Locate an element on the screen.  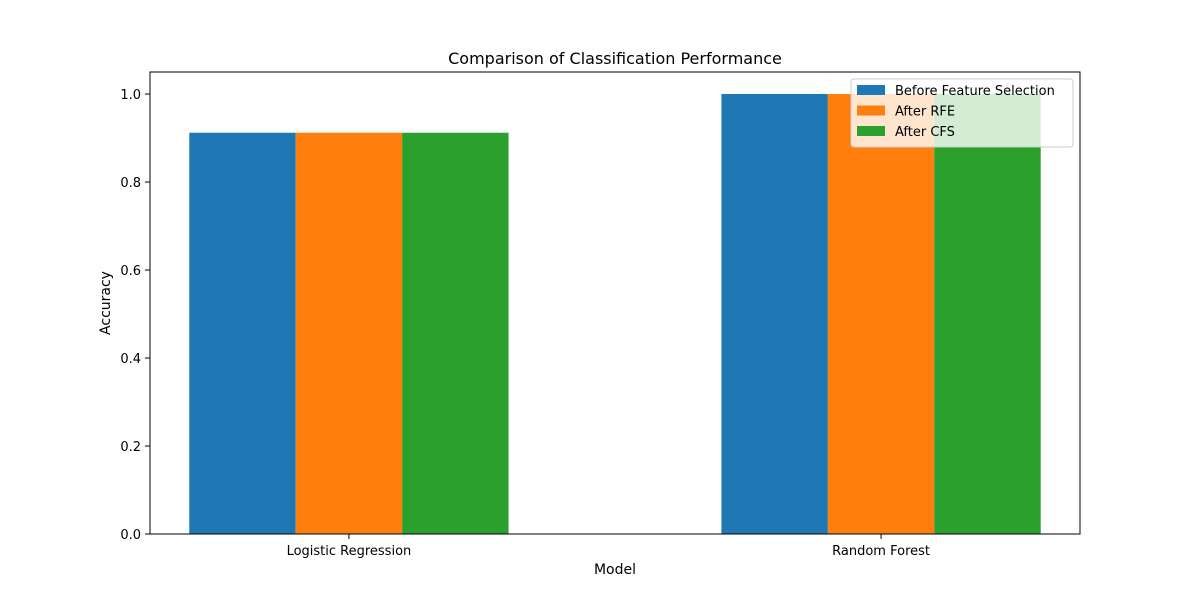
chart-title: Comparison of Classification Performance is located at coordinates (615, 58).